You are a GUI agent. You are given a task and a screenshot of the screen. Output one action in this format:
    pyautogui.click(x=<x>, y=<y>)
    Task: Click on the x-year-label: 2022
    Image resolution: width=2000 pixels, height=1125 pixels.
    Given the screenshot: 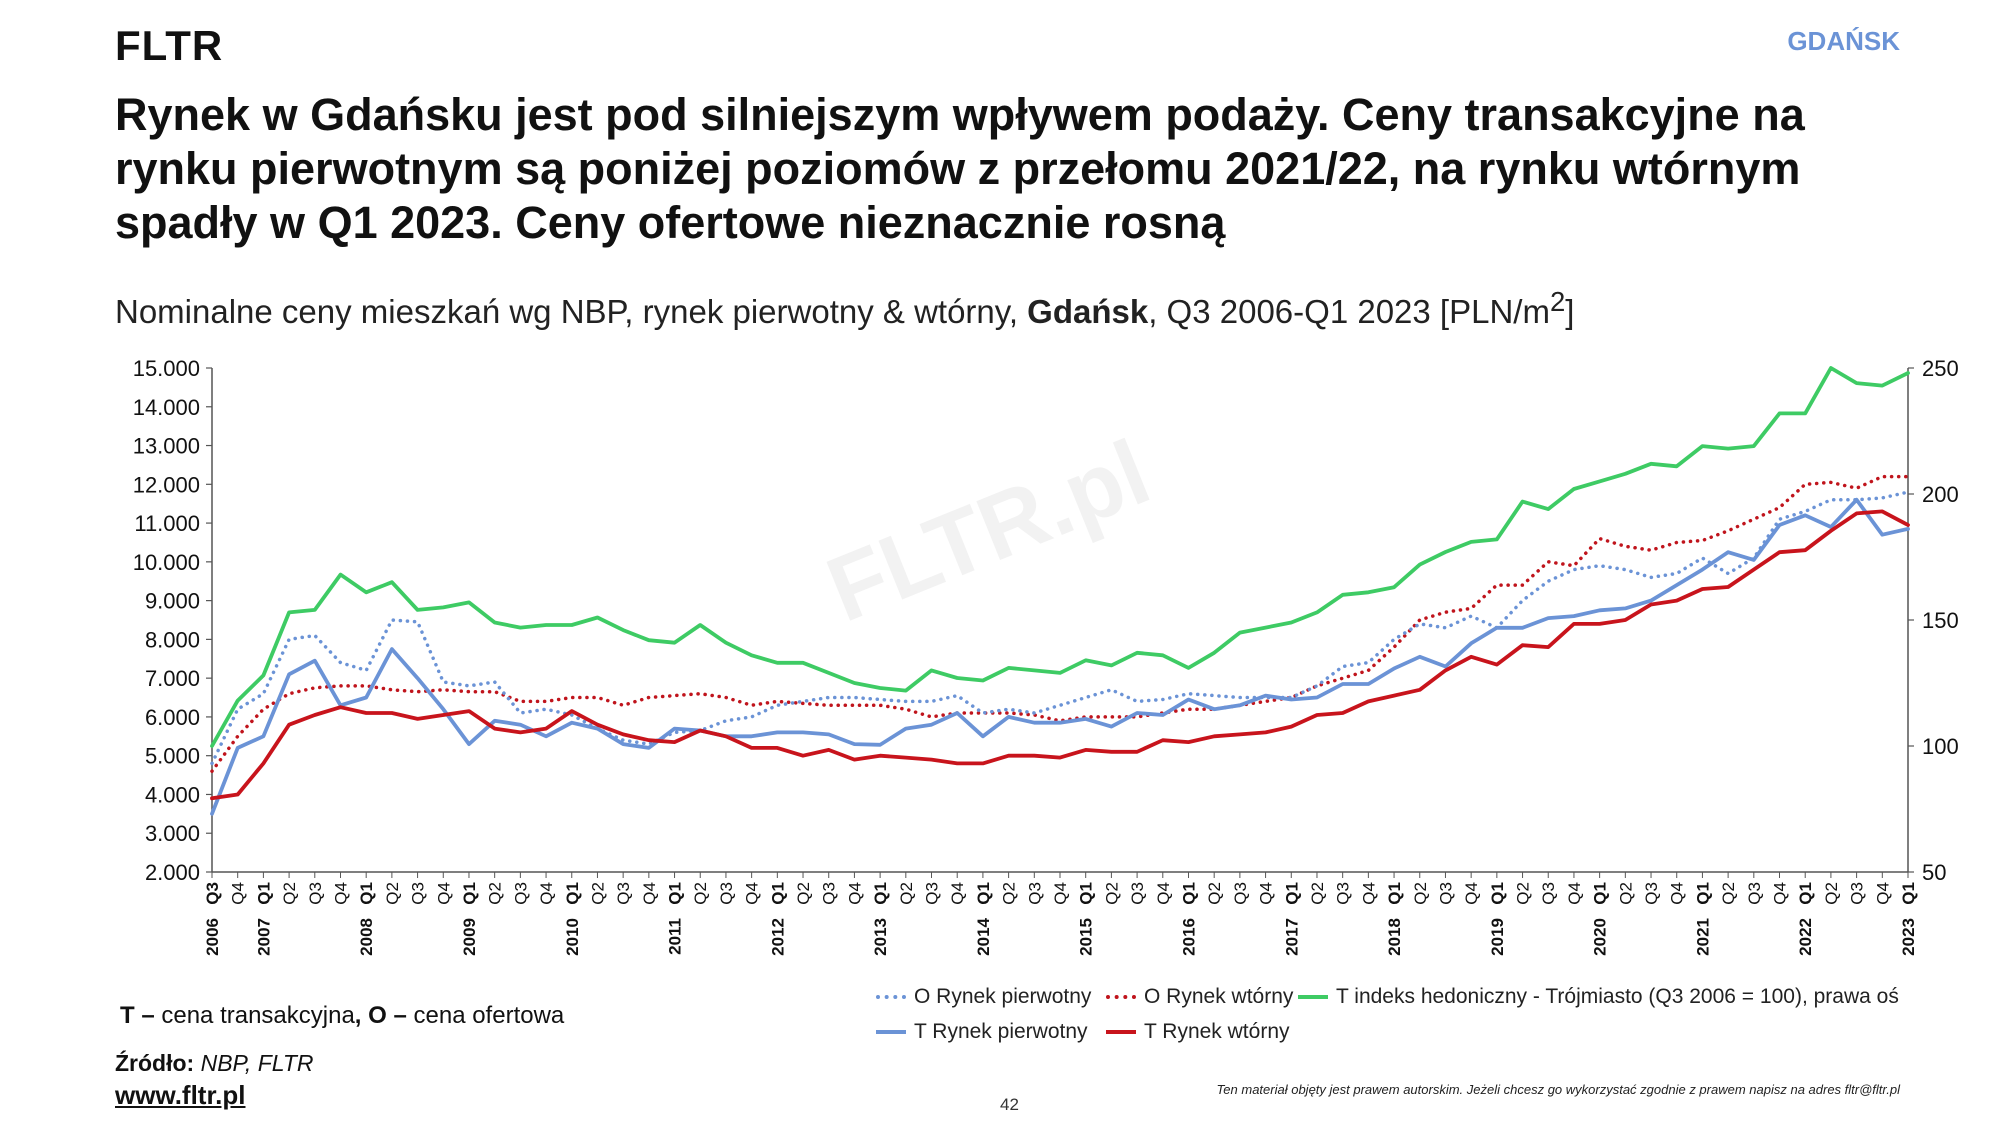 What is the action you would take?
    pyautogui.click(x=1805, y=937)
    